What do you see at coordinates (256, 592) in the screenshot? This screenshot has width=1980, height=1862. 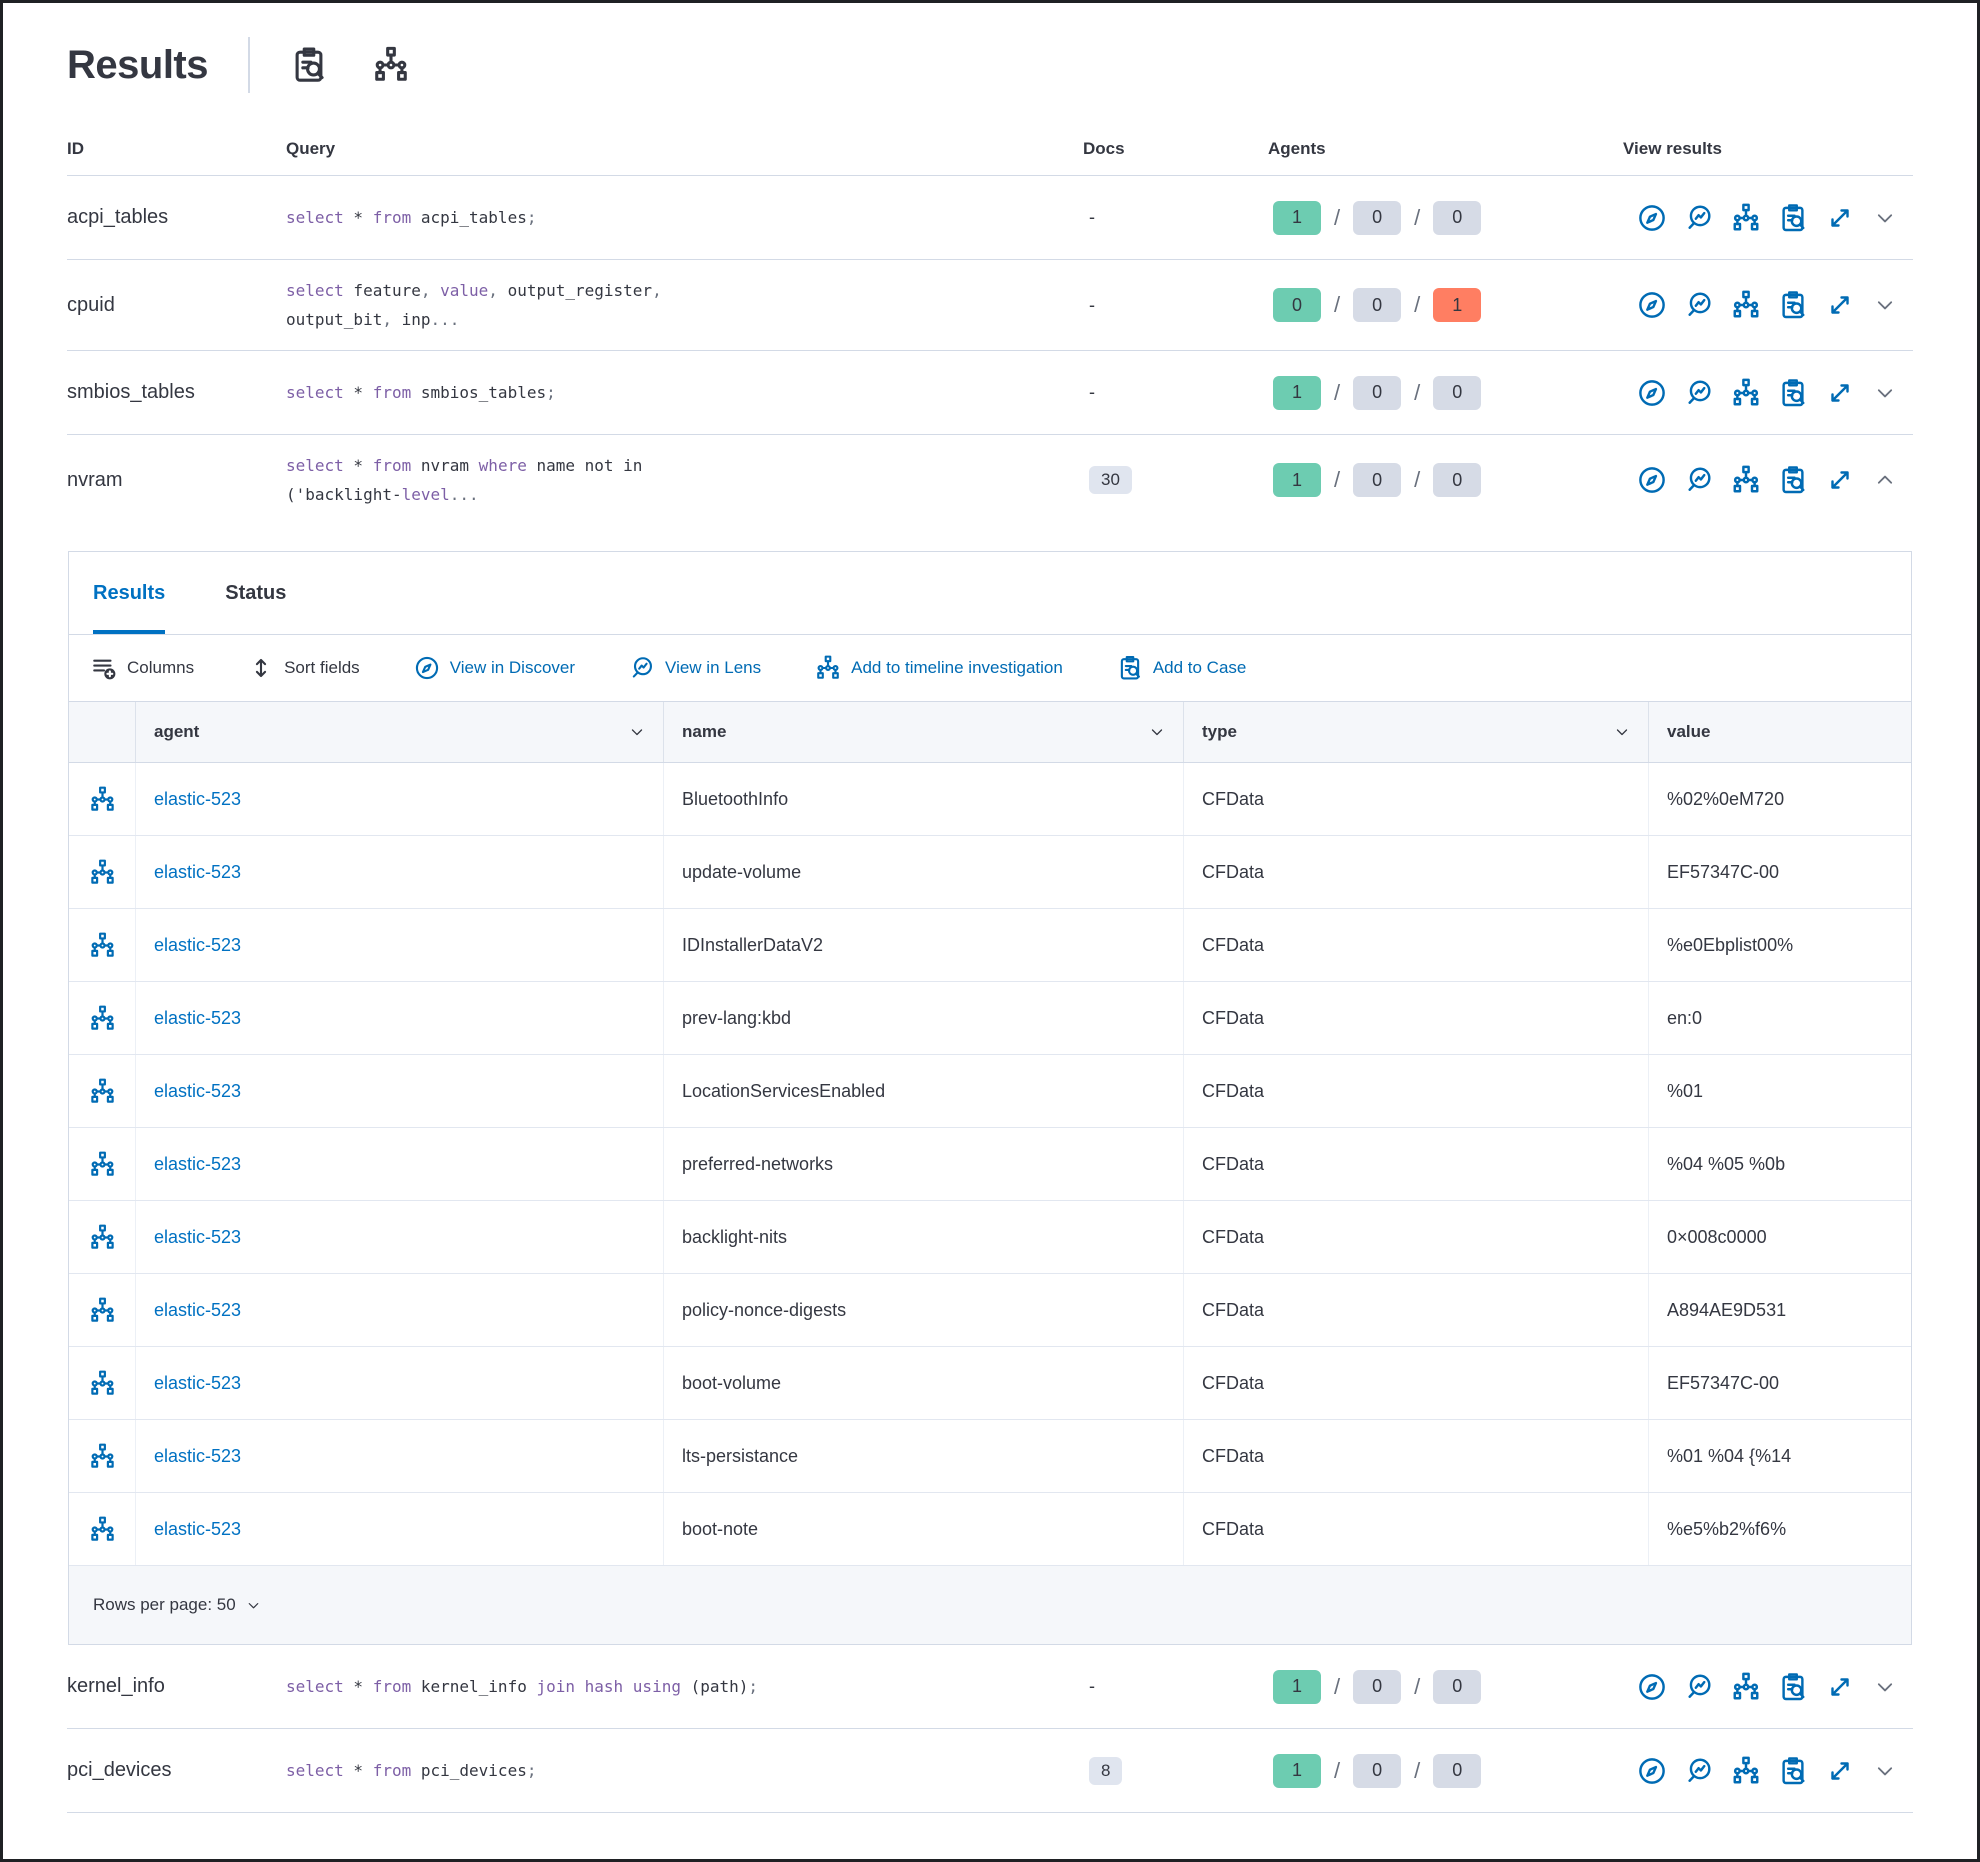 I see `tab-status: Status` at bounding box center [256, 592].